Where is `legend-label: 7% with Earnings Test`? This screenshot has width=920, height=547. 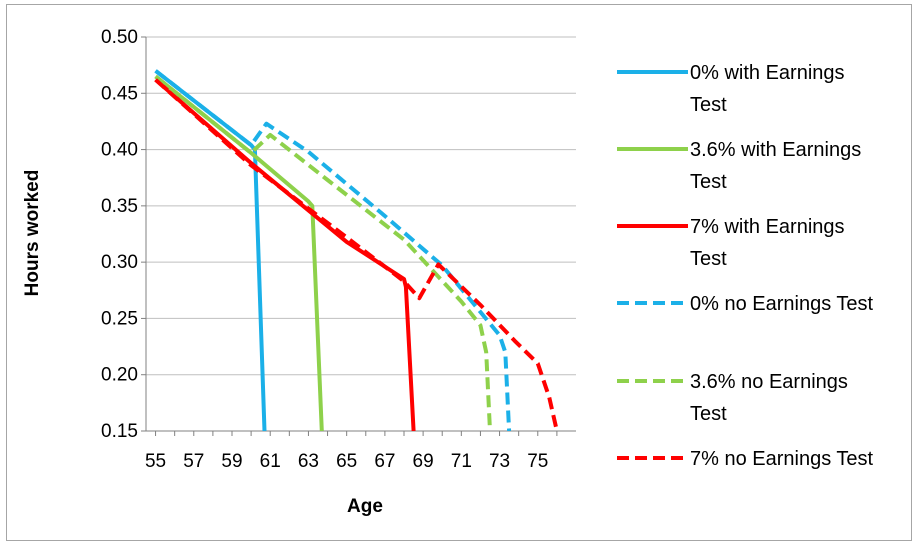 legend-label: 7% with Earnings Test is located at coordinates (767, 243).